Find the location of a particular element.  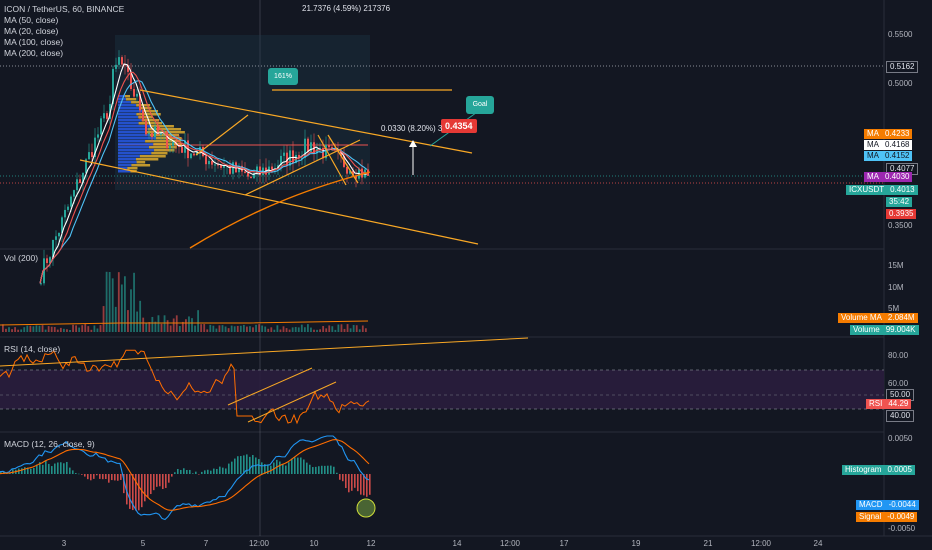

rsi-trend-lines is located at coordinates (264, 380).